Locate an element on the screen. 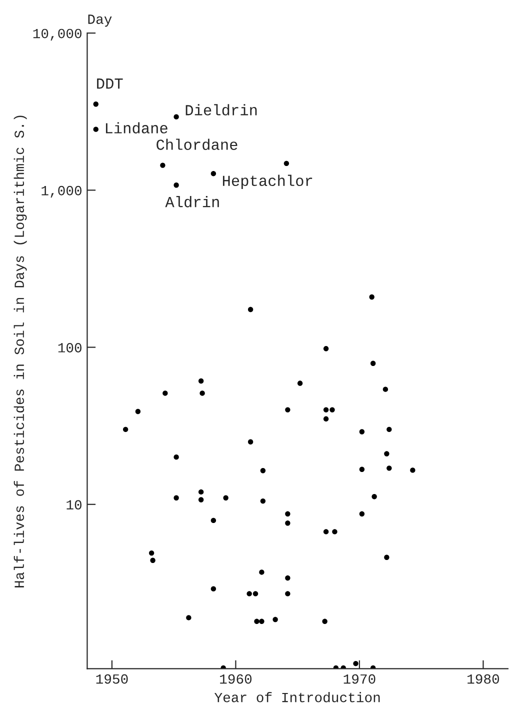  annotation: Aldrin is located at coordinates (192, 202).